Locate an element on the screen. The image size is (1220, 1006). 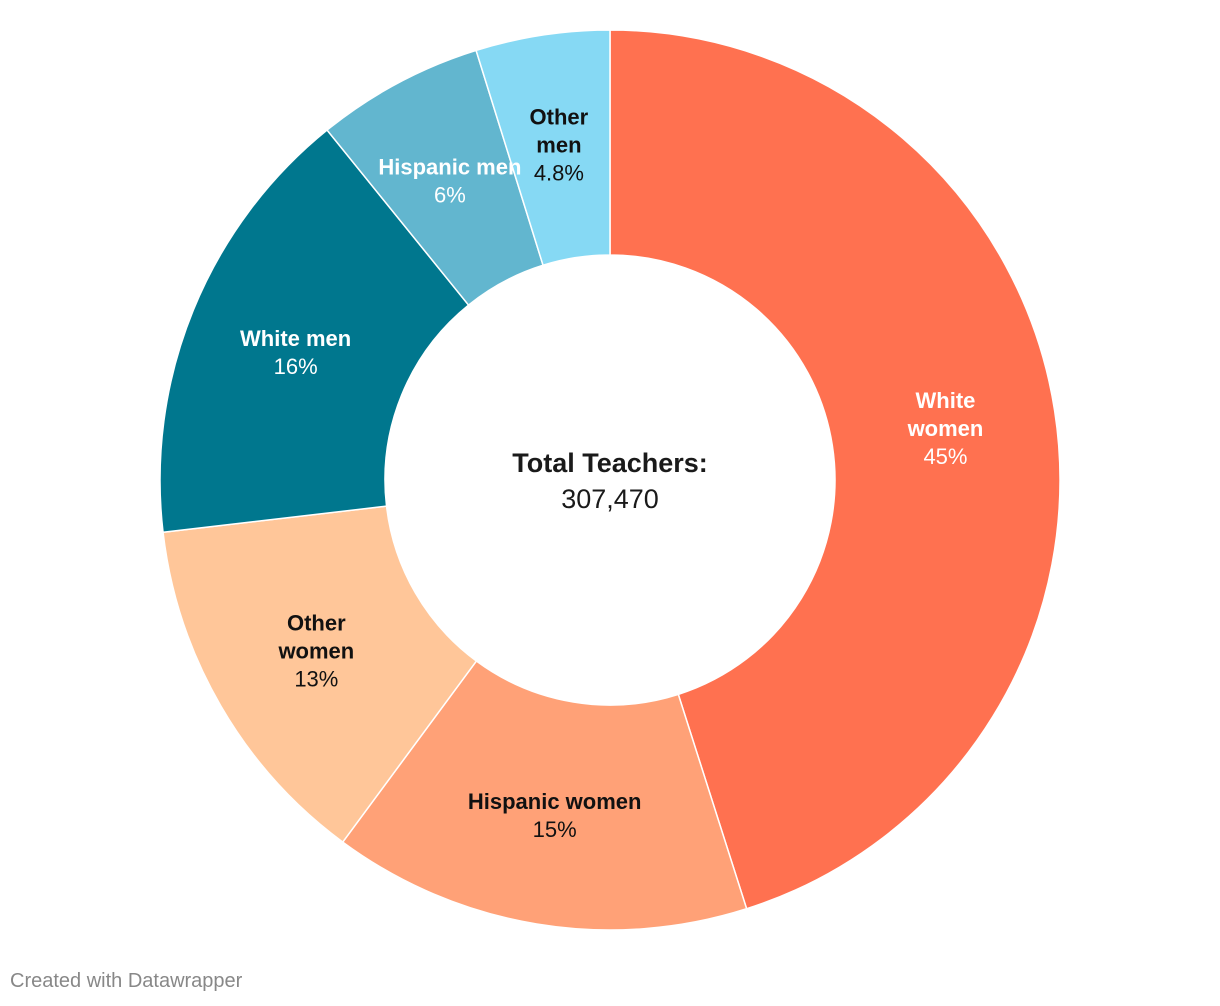
slice-other-men is located at coordinates (543, 148).